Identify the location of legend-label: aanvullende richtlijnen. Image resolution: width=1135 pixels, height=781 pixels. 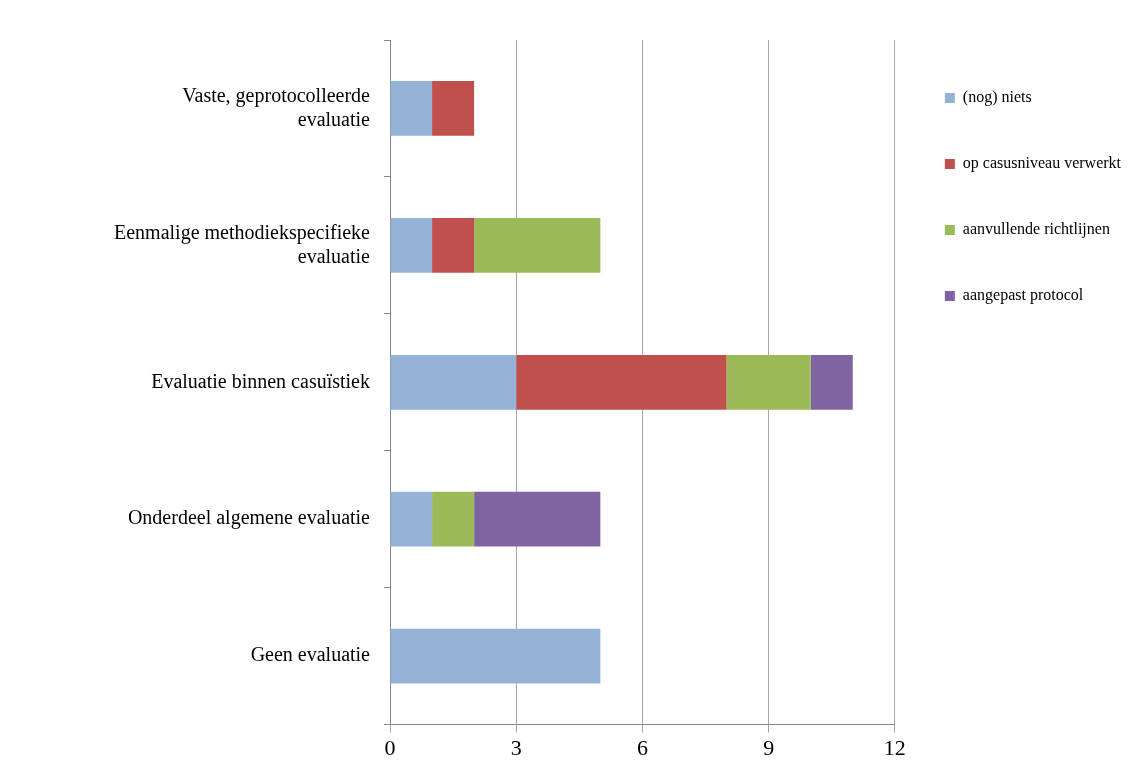
(1036, 229).